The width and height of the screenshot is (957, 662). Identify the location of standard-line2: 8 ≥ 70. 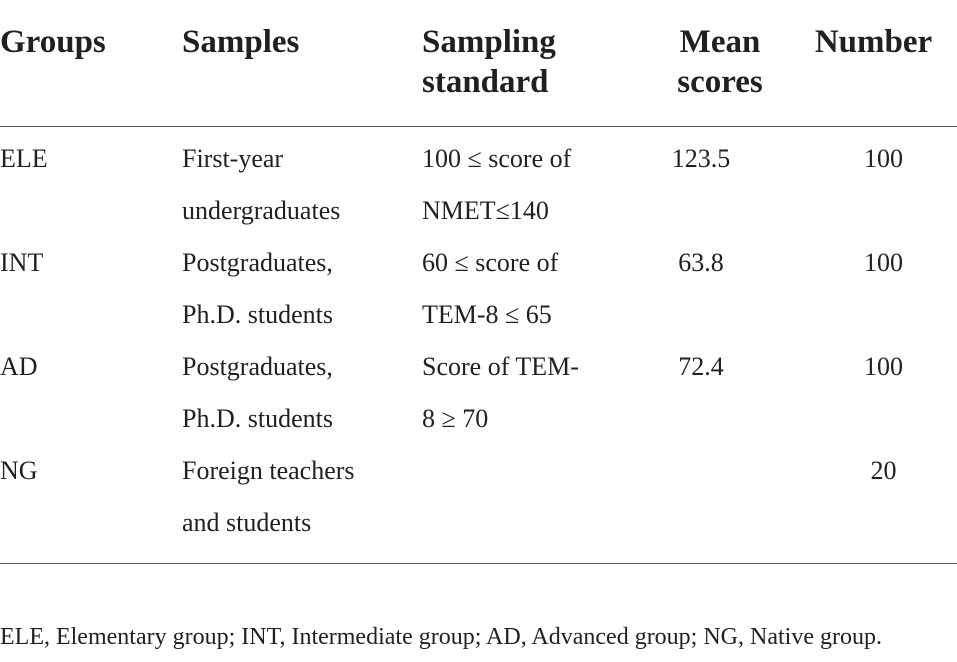
(455, 418).